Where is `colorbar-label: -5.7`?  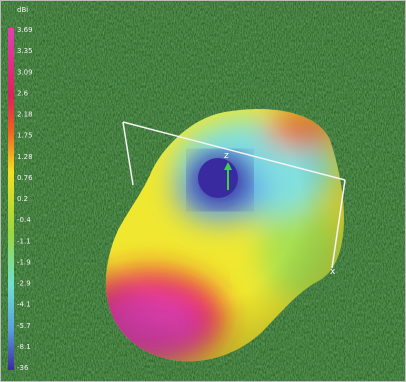 colorbar-label: -5.7 is located at coordinates (24, 326).